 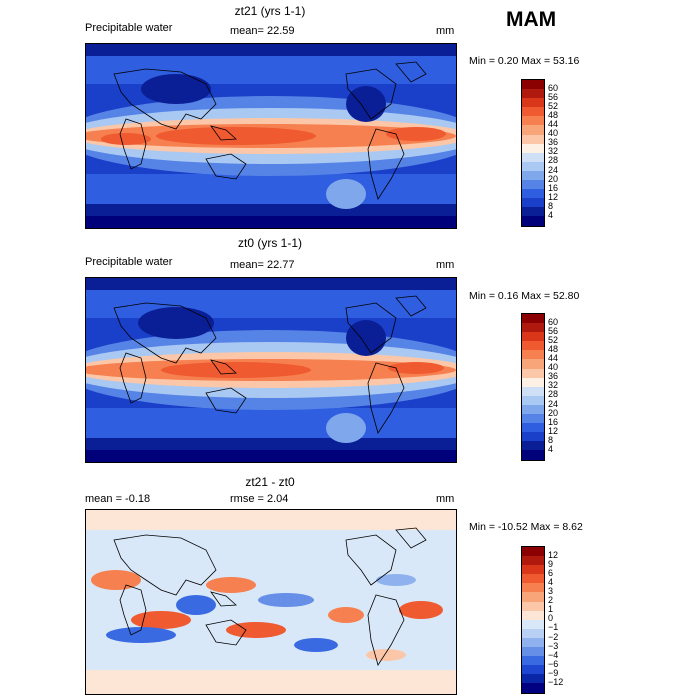 I want to click on panel-3-map, so click(x=271, y=602).